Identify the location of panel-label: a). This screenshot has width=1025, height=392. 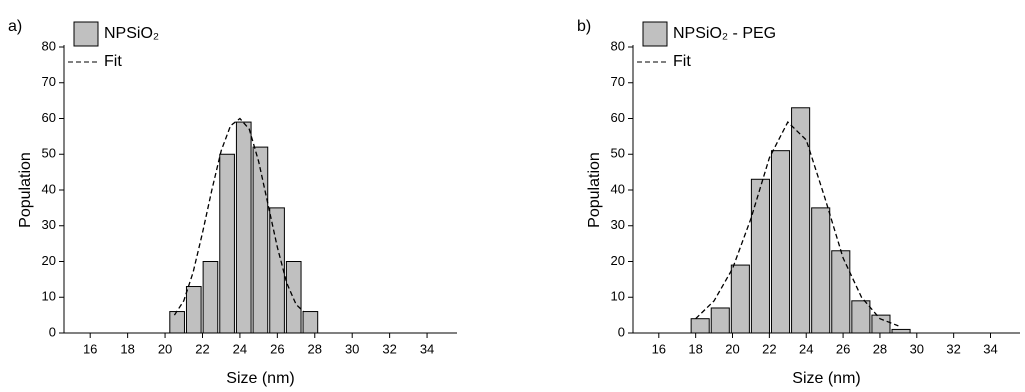
(15, 26).